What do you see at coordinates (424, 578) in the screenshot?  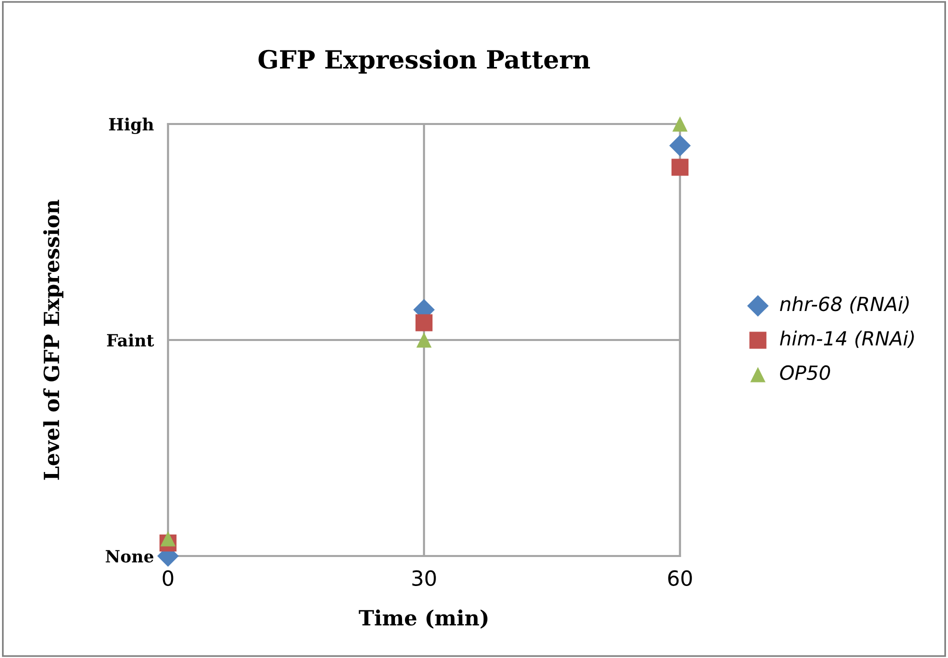 I see `x-tick-label: 30` at bounding box center [424, 578].